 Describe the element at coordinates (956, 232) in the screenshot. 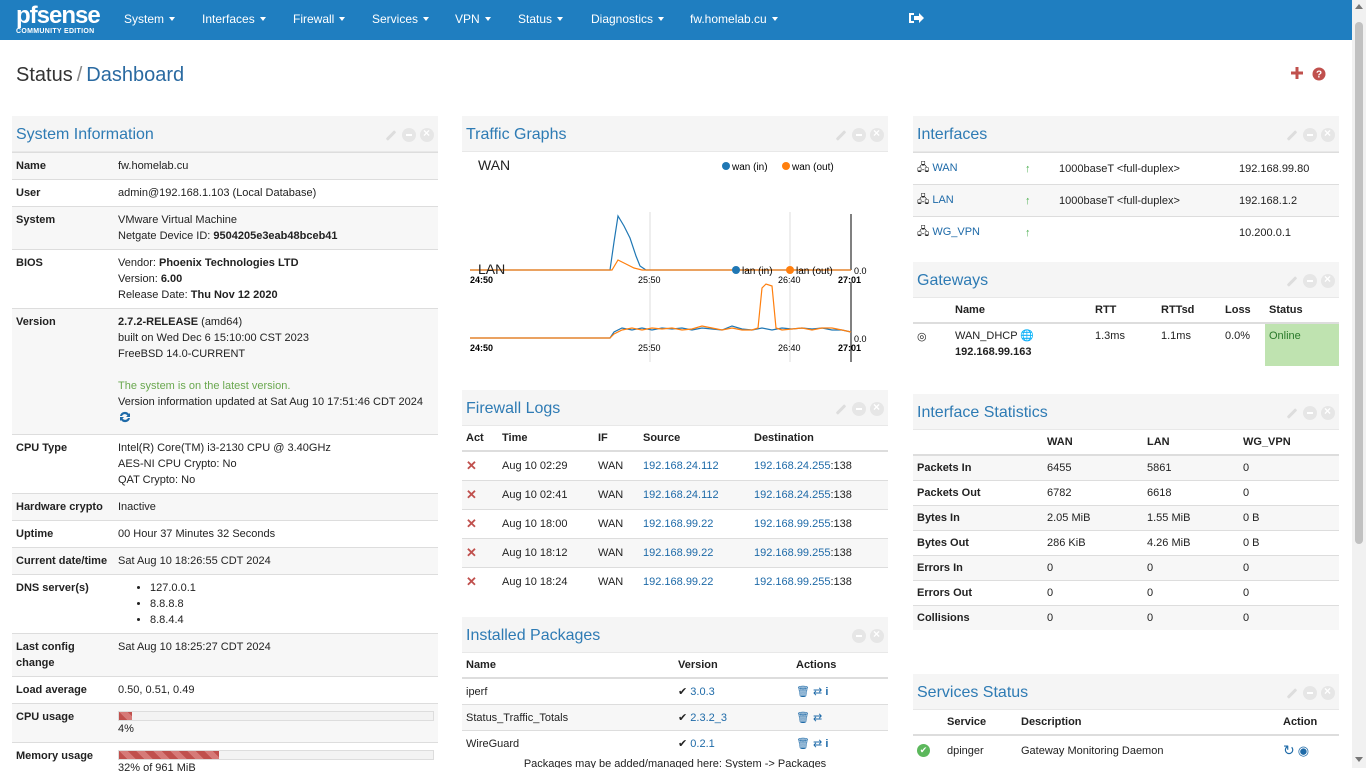

I see `interface-link: WG_VPN` at that location.